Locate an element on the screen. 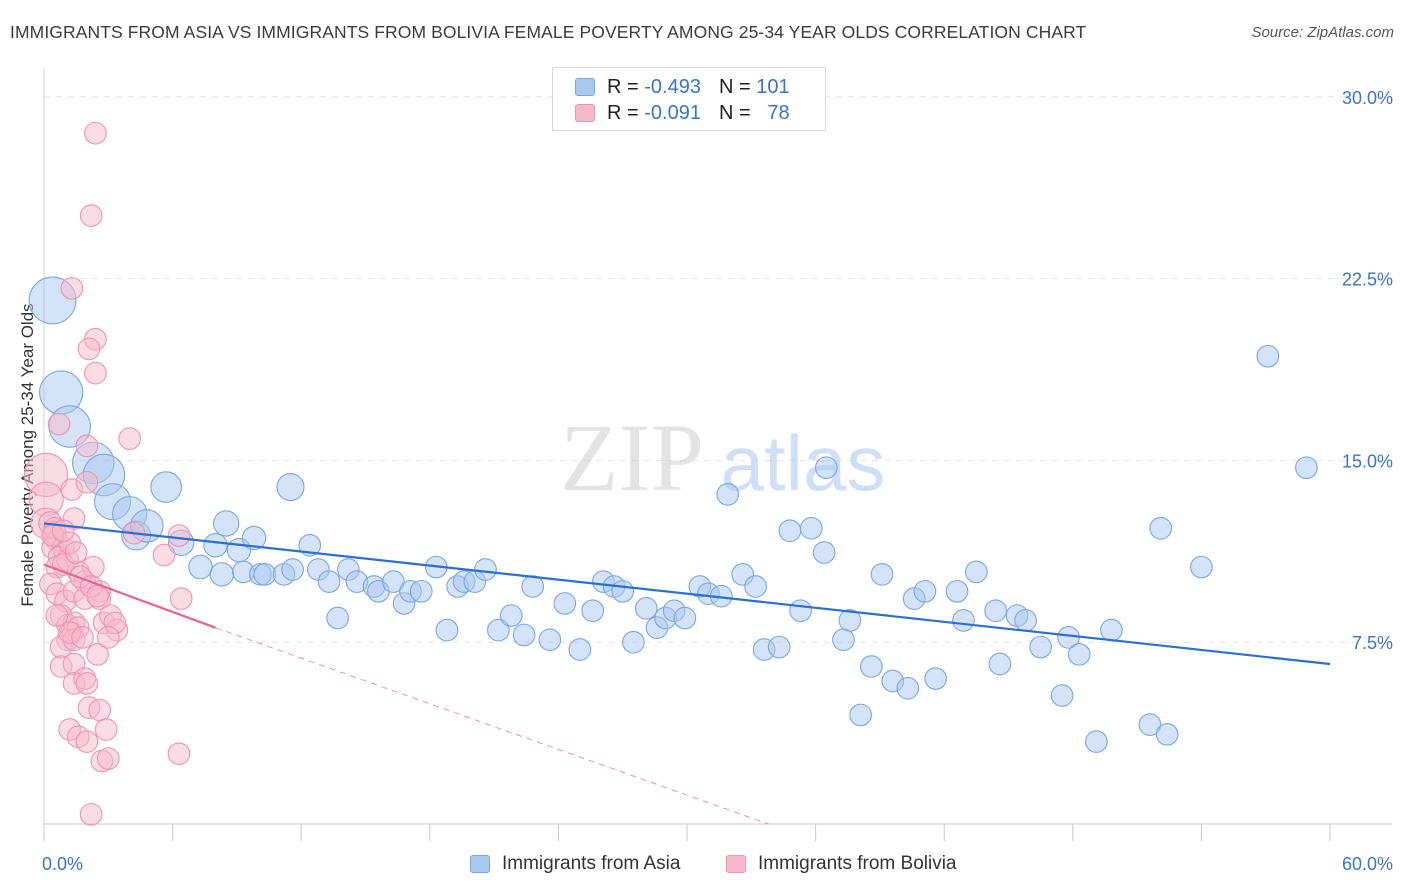 Image resolution: width=1406 pixels, height=892 pixels. bottom-bolivia-label: Immigrants from Bolivia is located at coordinates (857, 863).